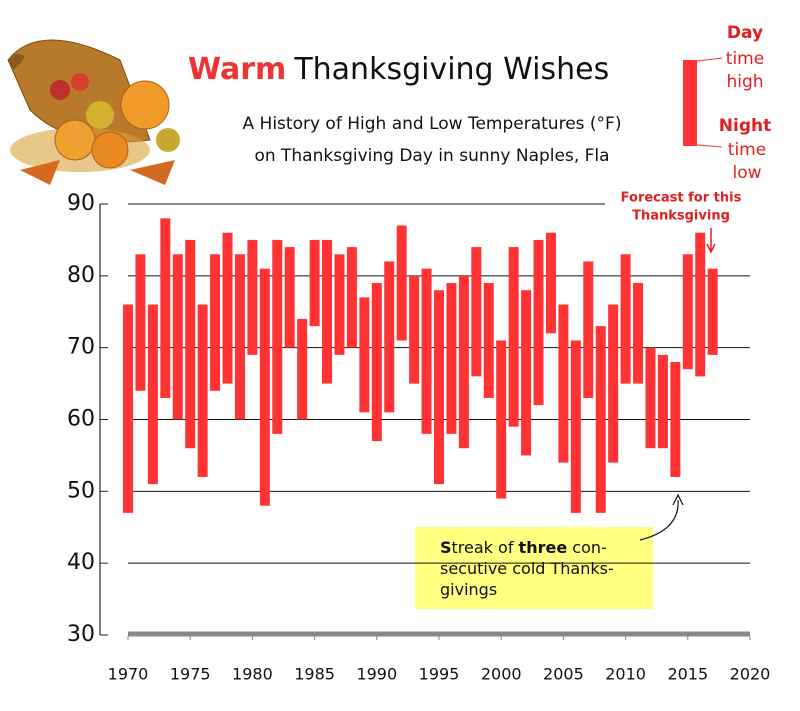 The width and height of the screenshot is (800, 711). I want to click on y-tick-label: 60, so click(81, 419).